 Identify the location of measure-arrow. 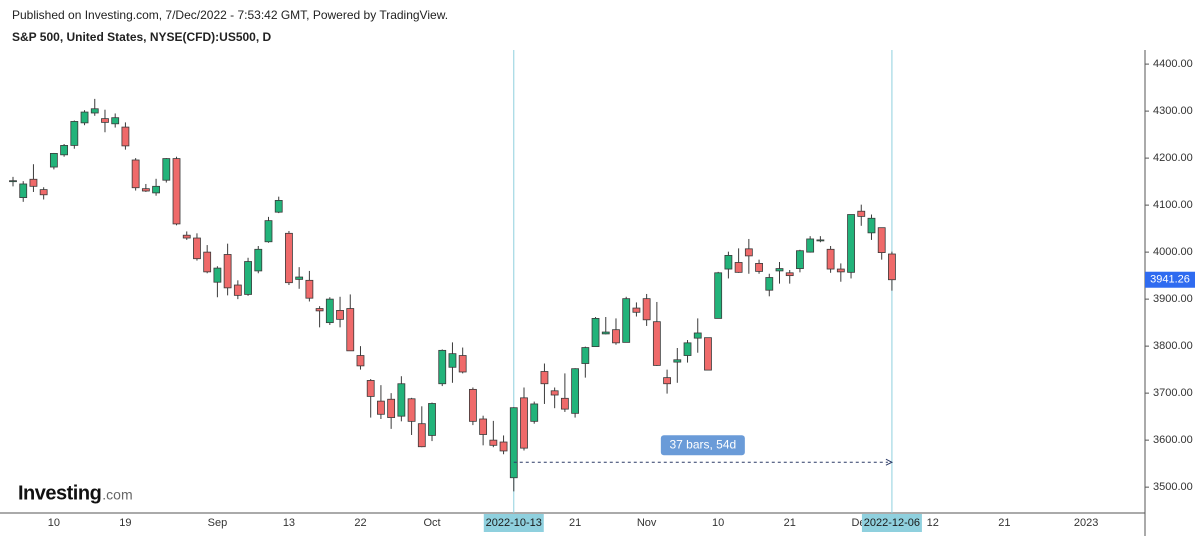
(889, 462).